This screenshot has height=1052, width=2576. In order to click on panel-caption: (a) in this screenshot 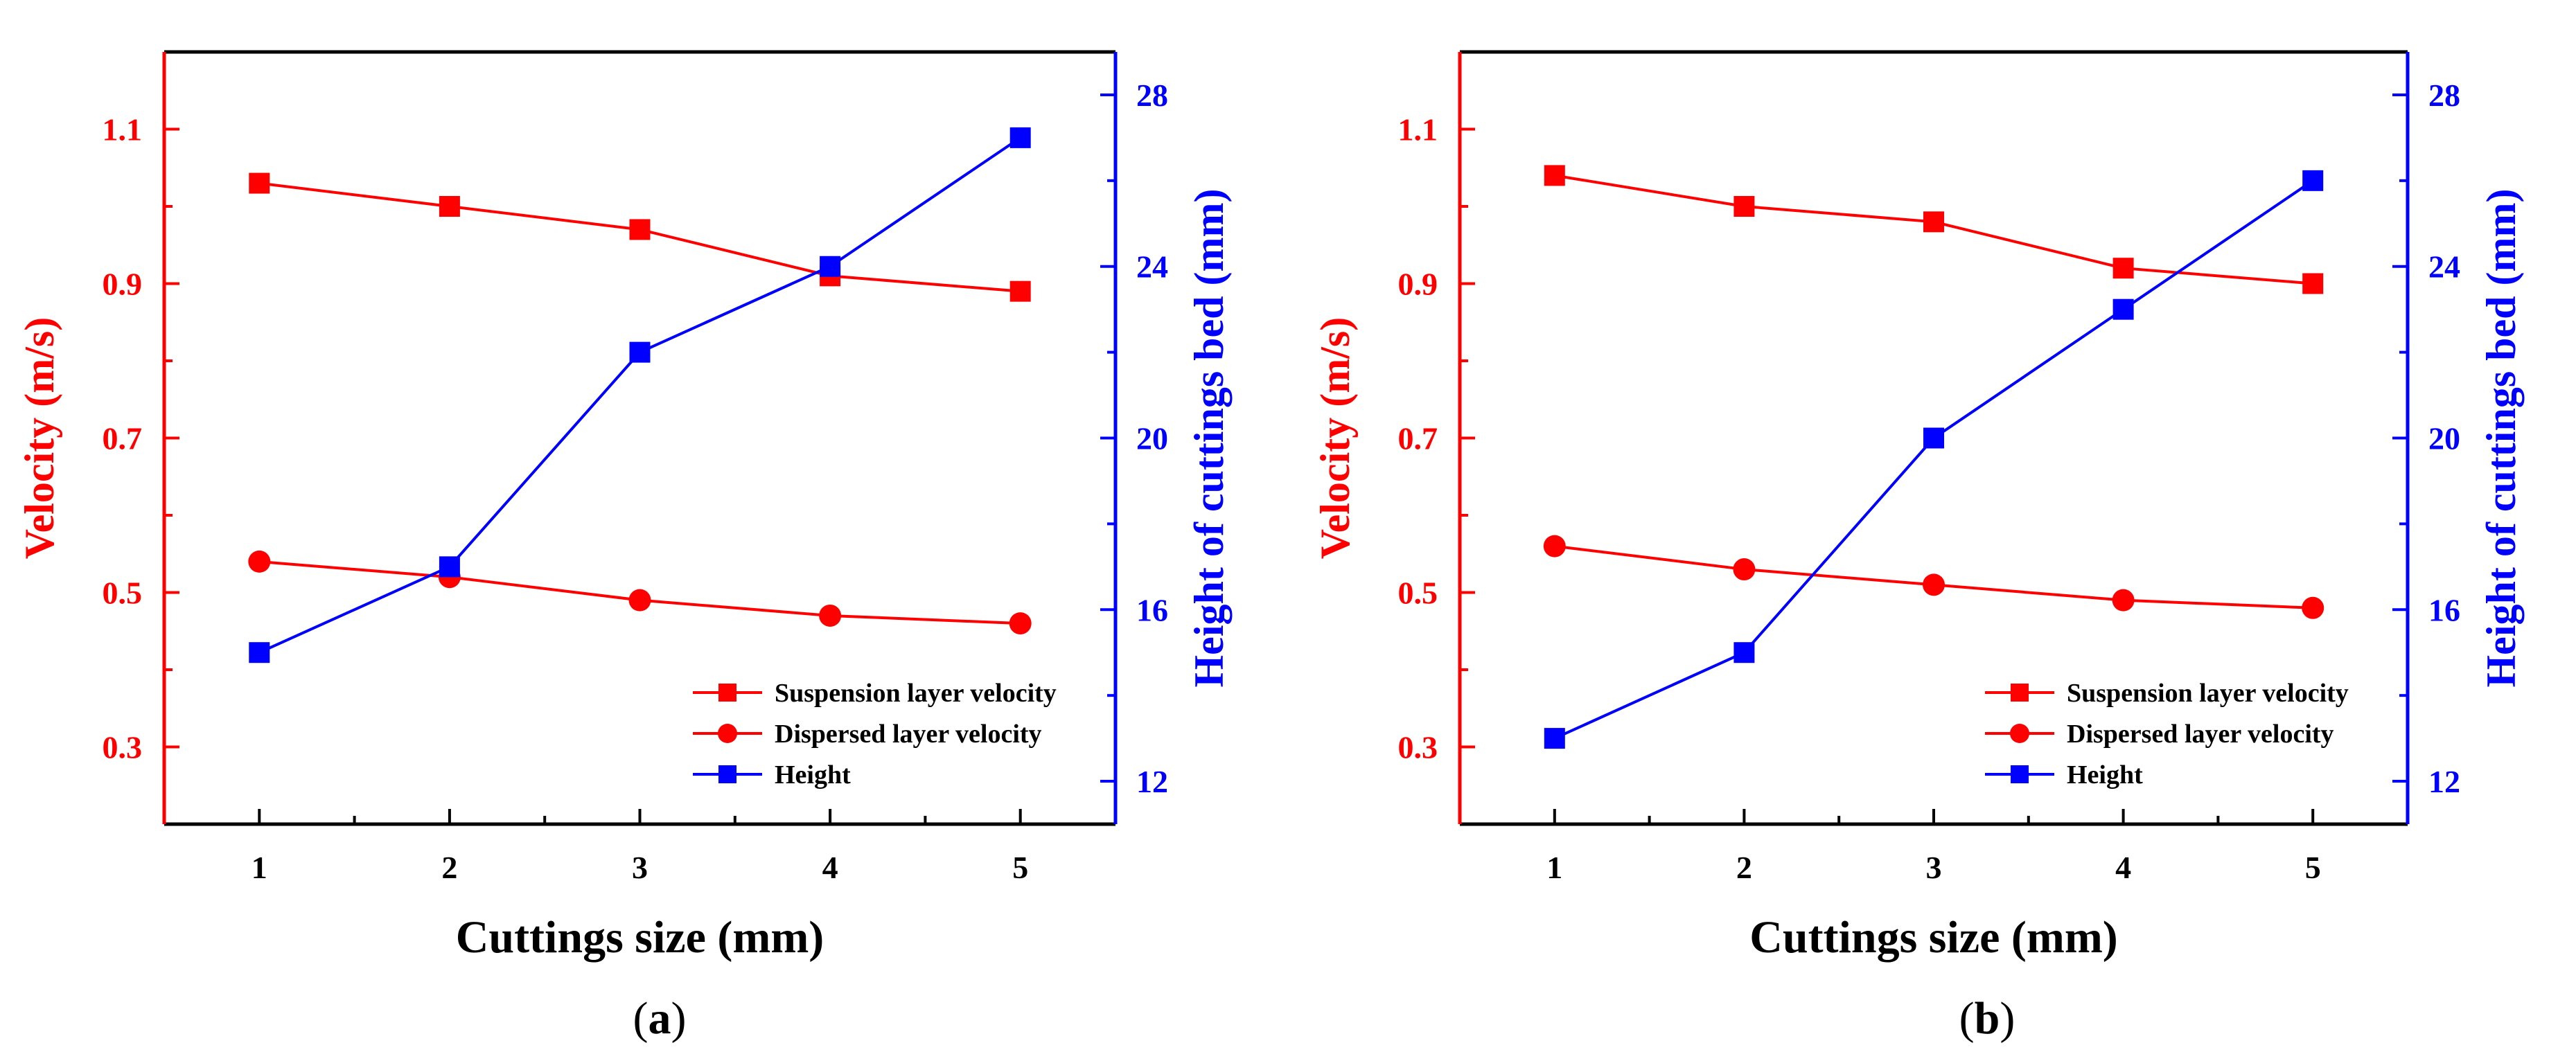, I will do `click(660, 1018)`.